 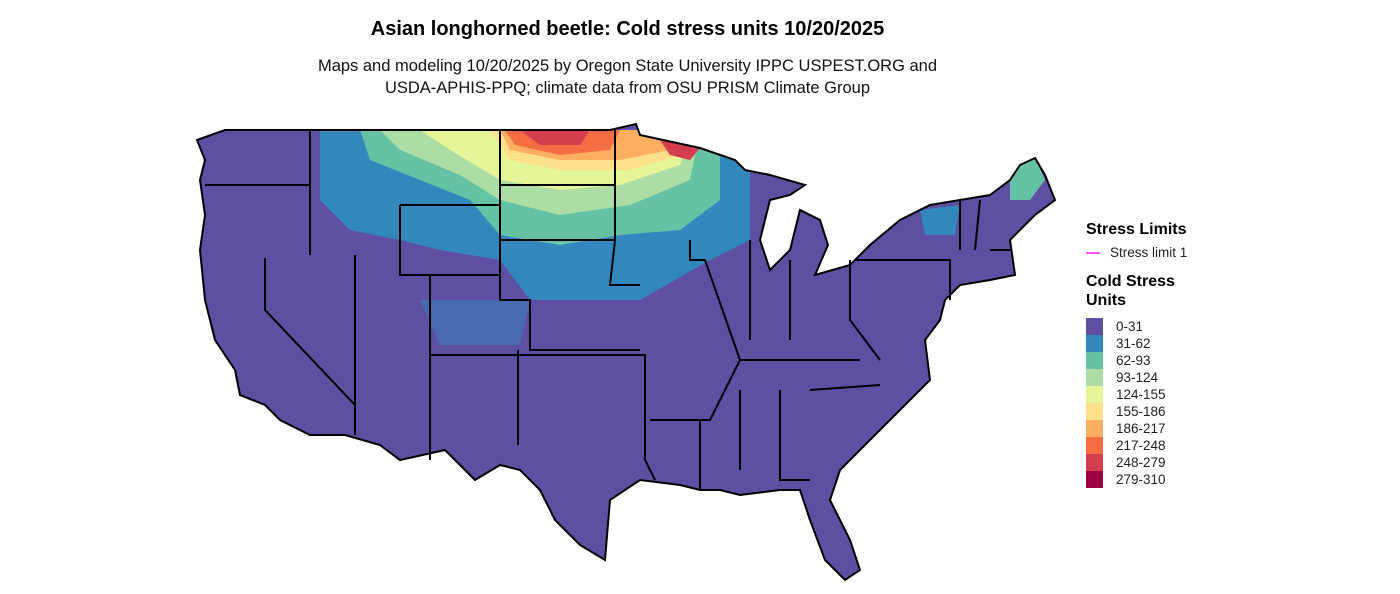 I want to click on legend-class: 62-93, so click(x=1136, y=360).